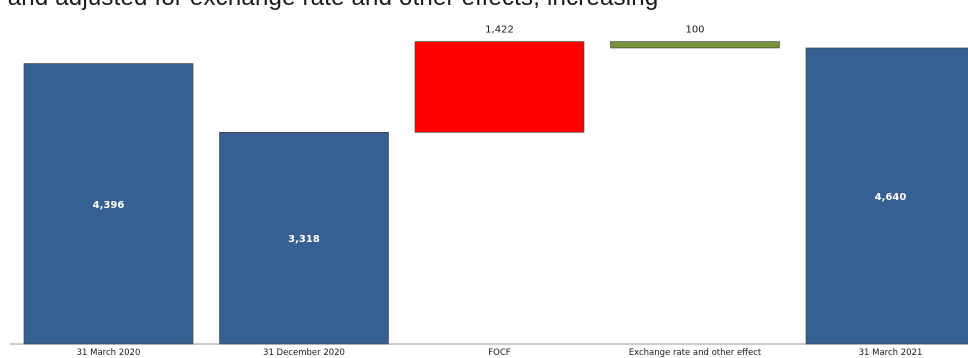 The image size is (968, 358). I want to click on data-label-1: 3,318, so click(304, 239).